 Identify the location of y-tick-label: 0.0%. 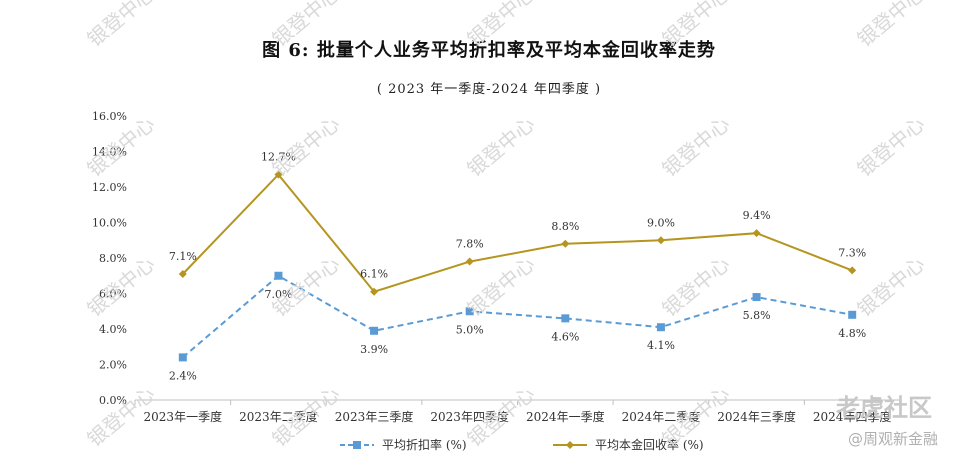
(113, 400).